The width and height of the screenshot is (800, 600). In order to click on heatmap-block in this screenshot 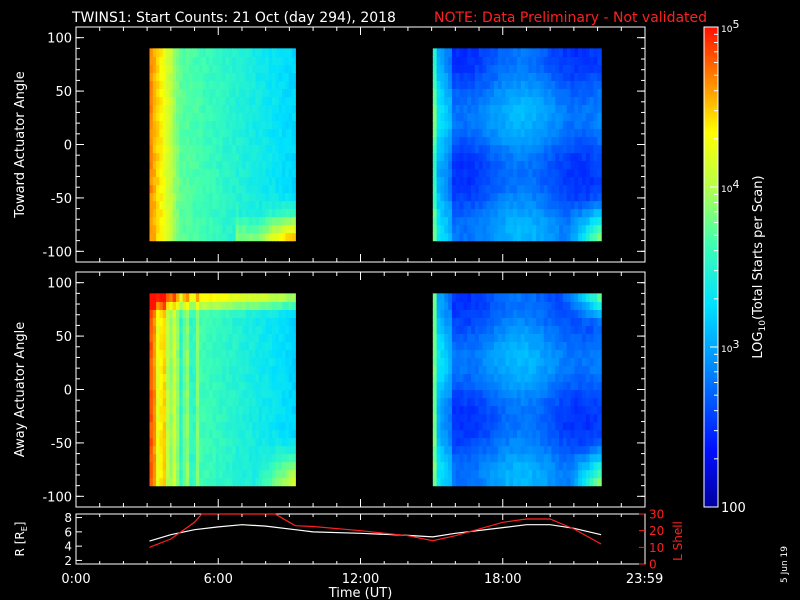, I will do `click(222, 145)`.